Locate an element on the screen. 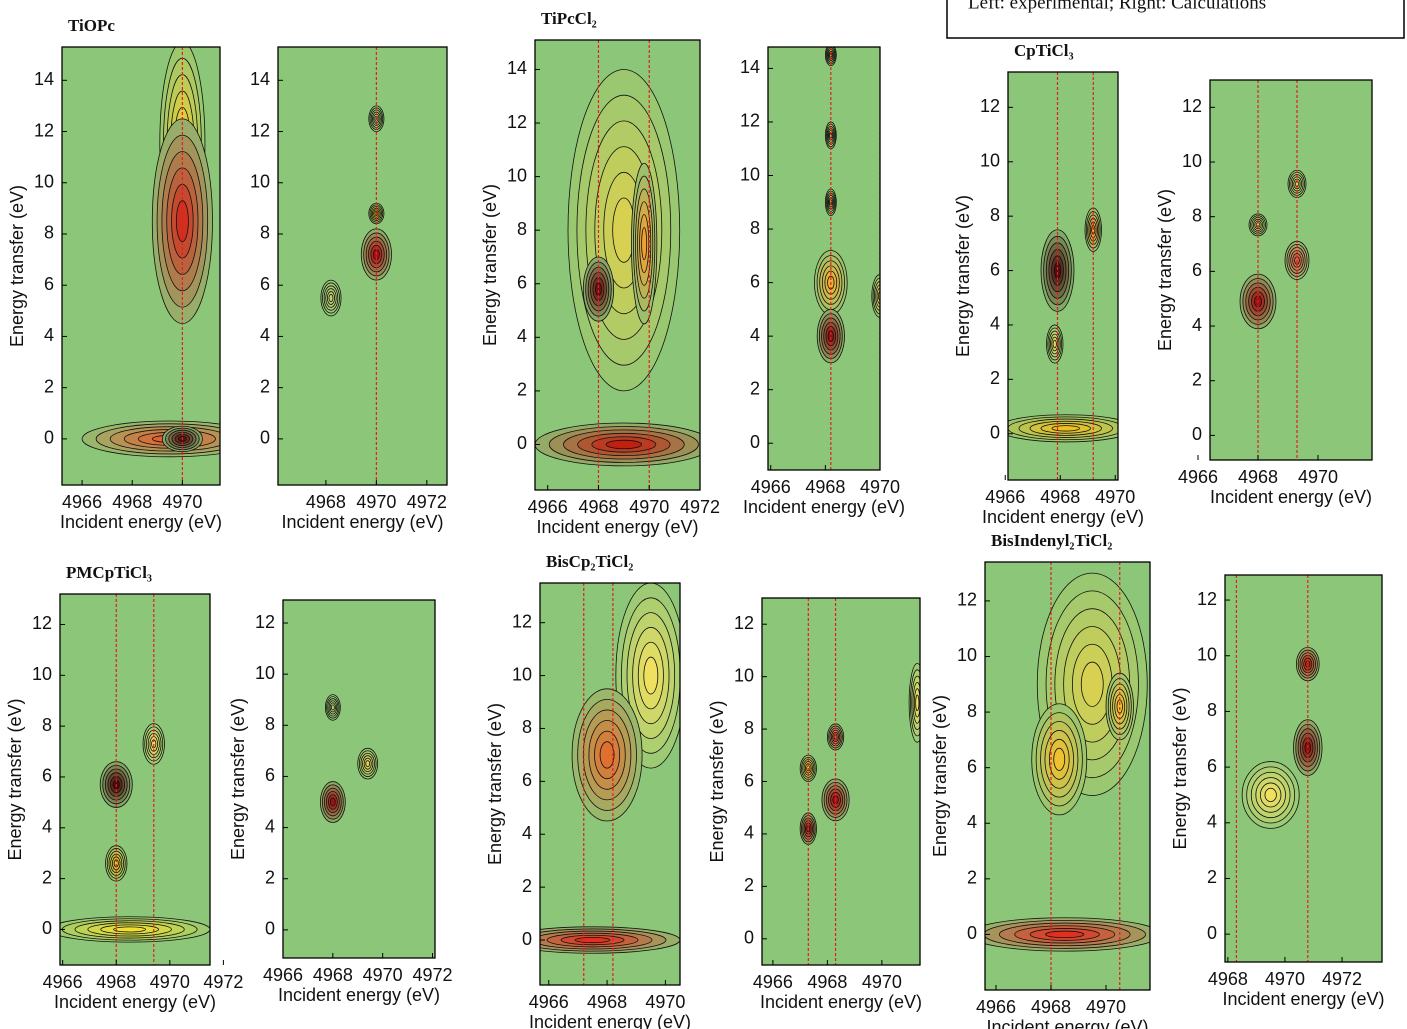 Image resolution: width=1407 pixels, height=1029 pixels. plot-background is located at coordinates (135, 779).